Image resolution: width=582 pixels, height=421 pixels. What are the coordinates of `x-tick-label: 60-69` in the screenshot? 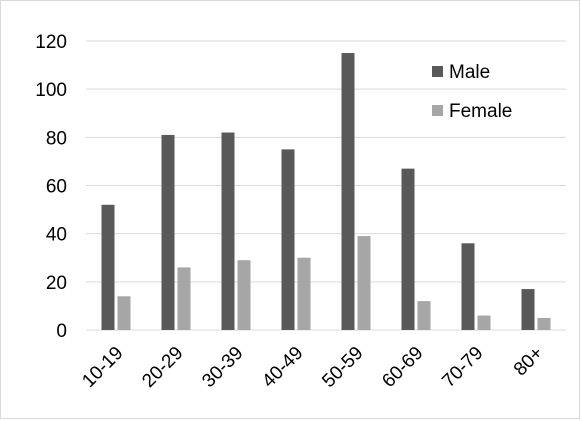 It's located at (402, 367).